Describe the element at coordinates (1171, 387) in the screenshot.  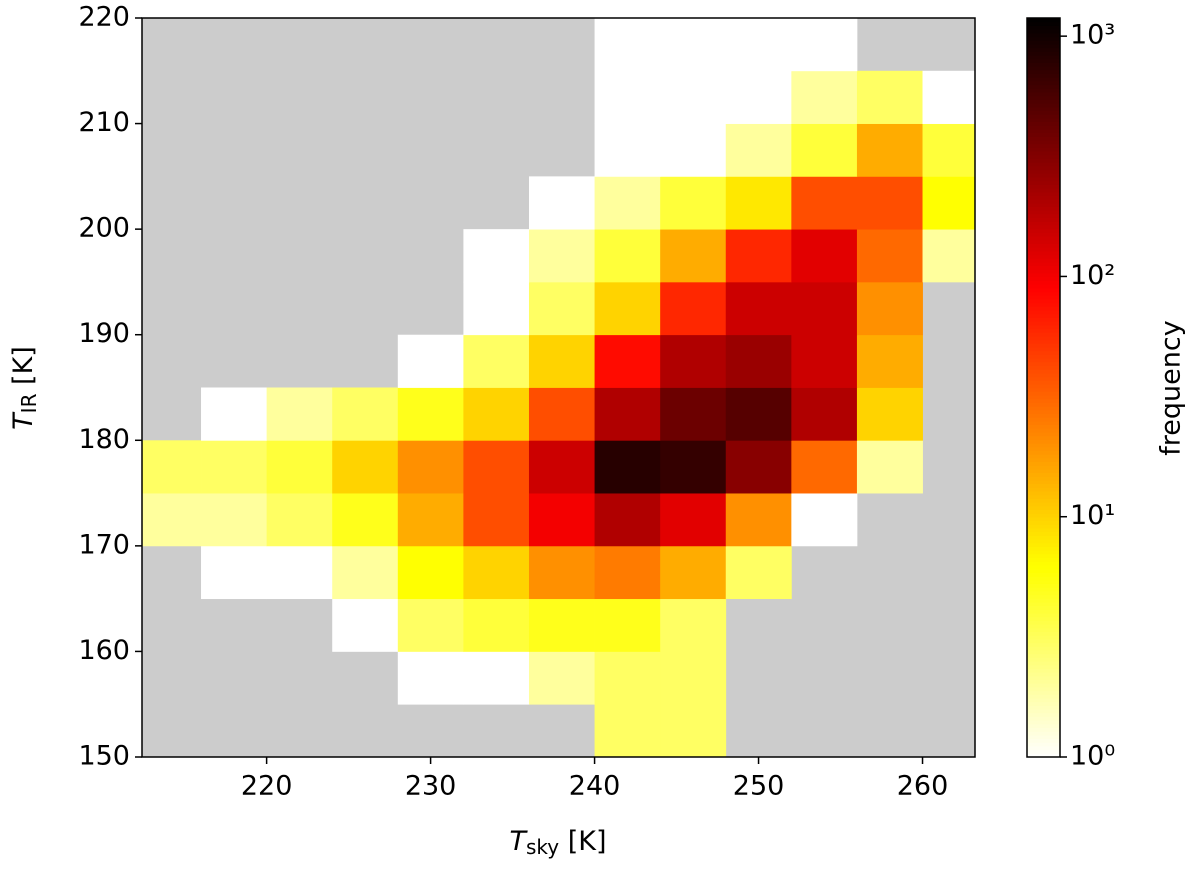
I see `colorbar-label: frequency` at that location.